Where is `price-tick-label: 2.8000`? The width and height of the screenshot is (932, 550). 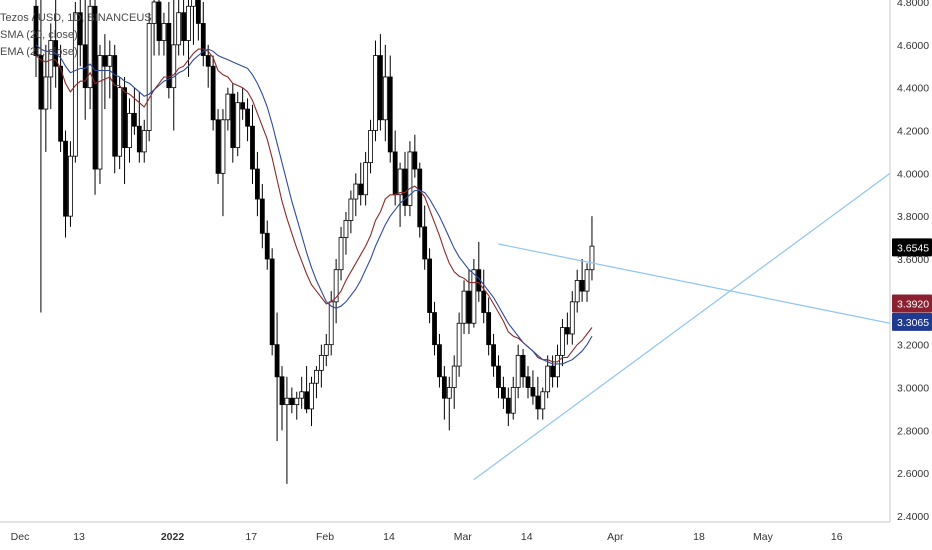
price-tick-label: 2.8000 is located at coordinates (913, 431).